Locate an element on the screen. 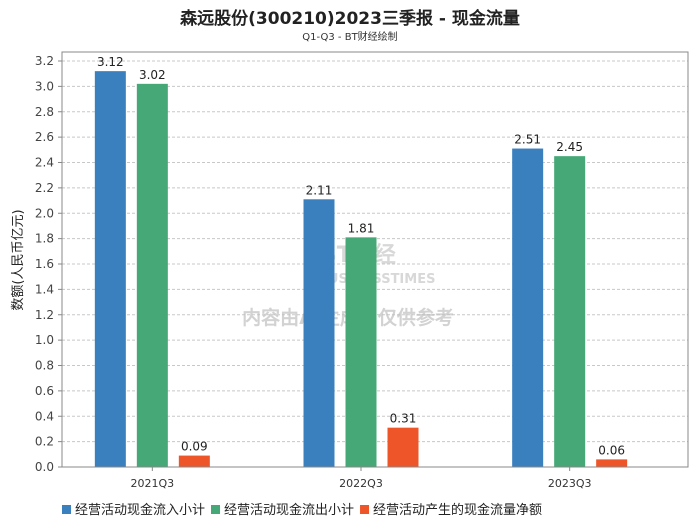 The height and width of the screenshot is (524, 700). data-label: 3.12 is located at coordinates (110, 62).